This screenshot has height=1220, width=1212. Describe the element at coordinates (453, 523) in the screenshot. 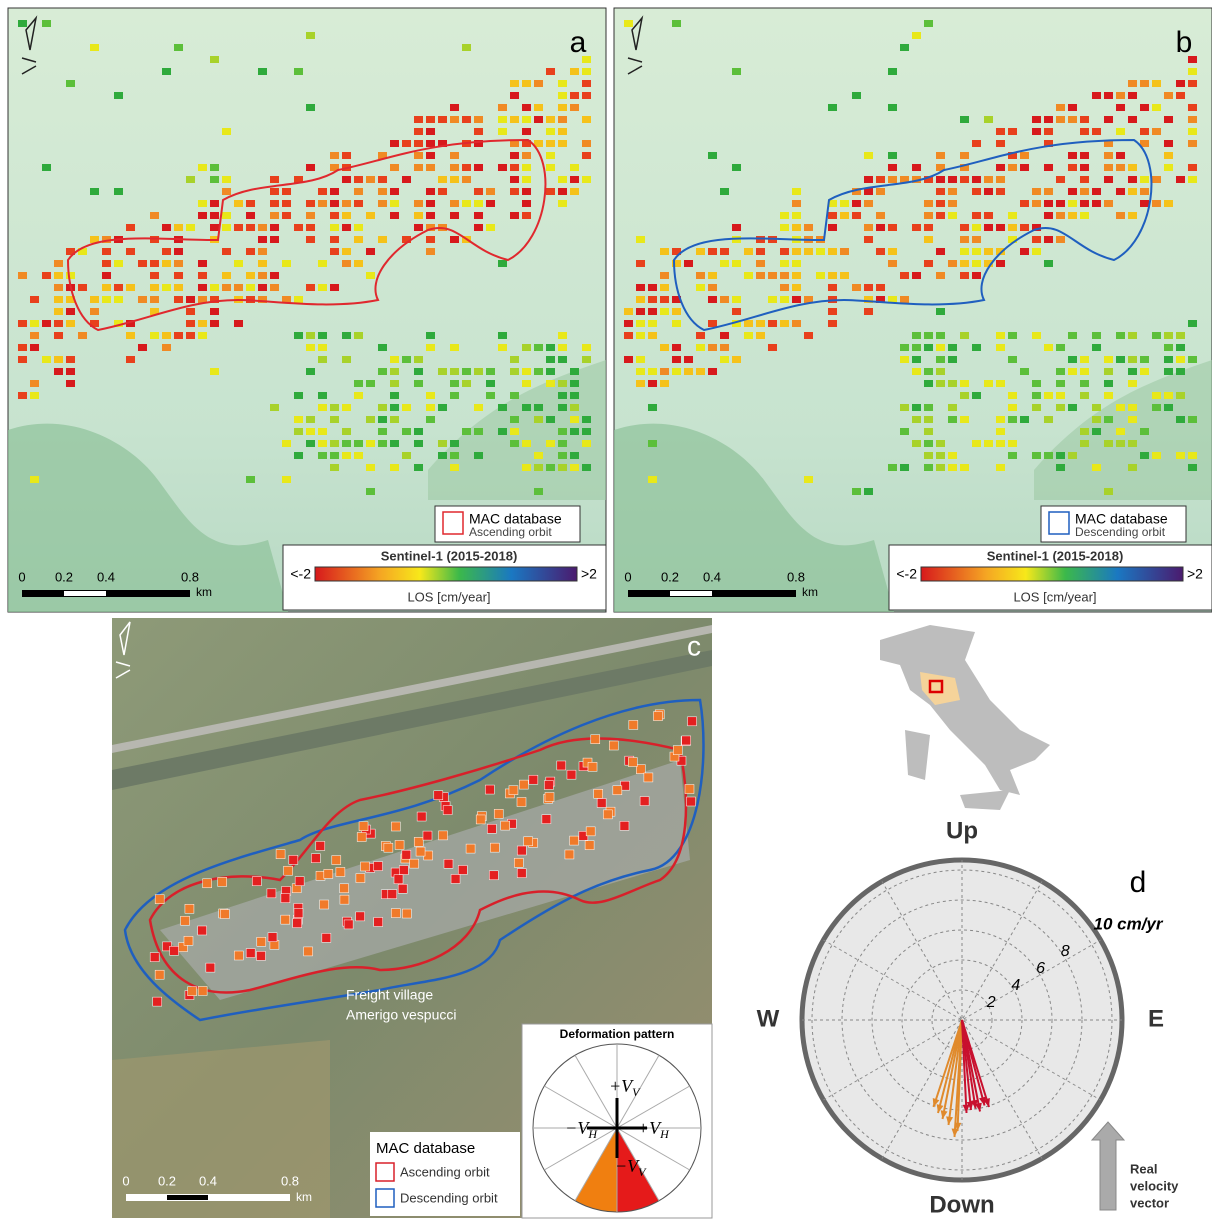

I see `legend-swatch` at that location.